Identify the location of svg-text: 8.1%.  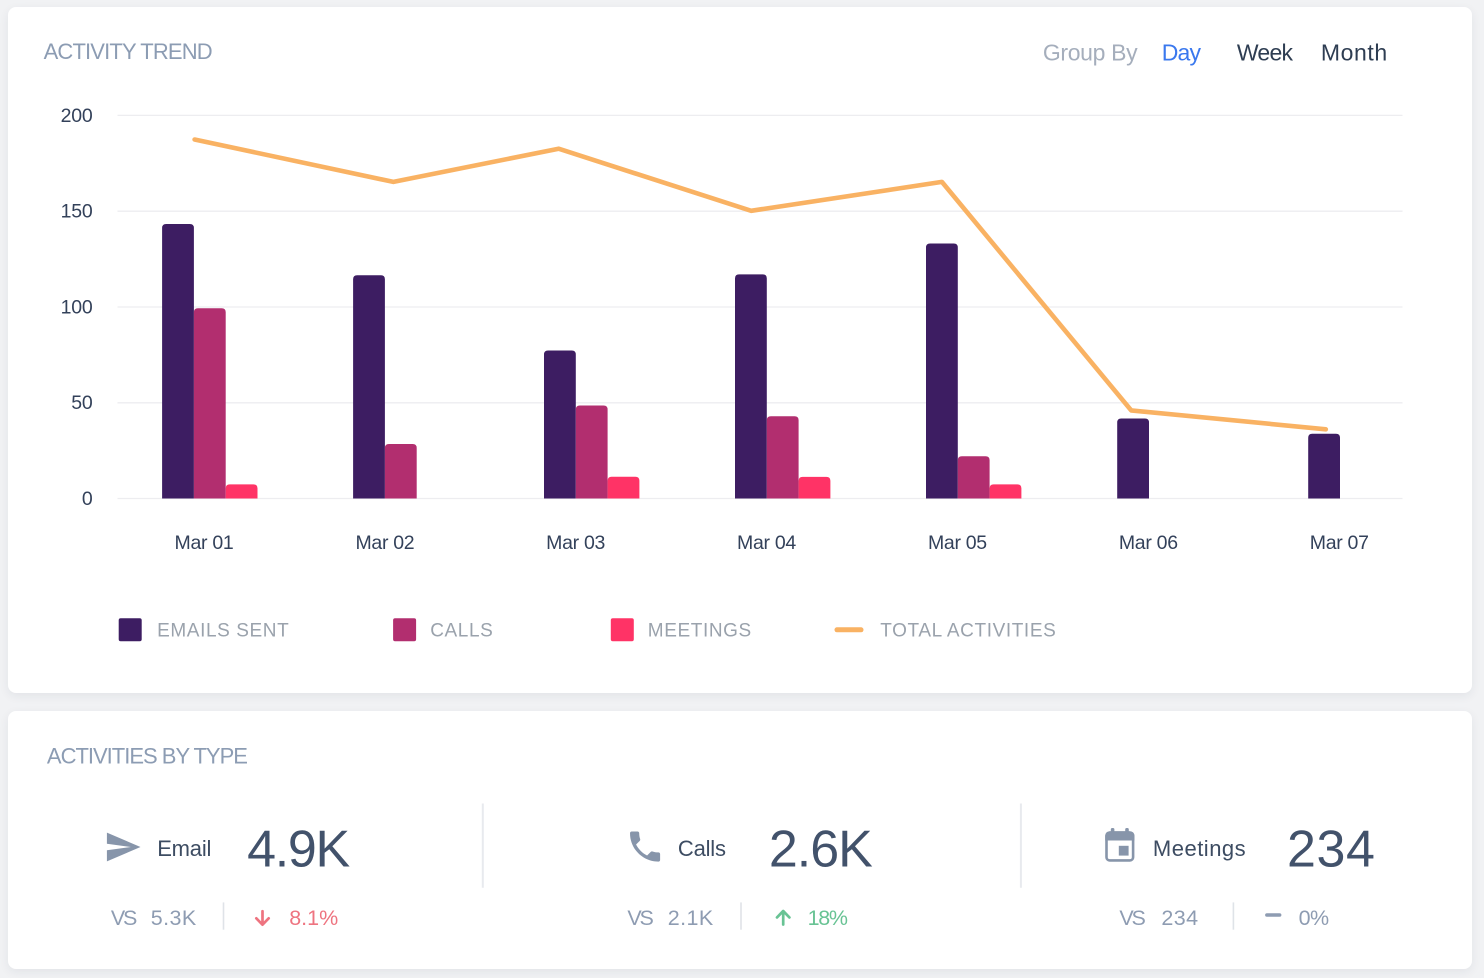
(313, 918).